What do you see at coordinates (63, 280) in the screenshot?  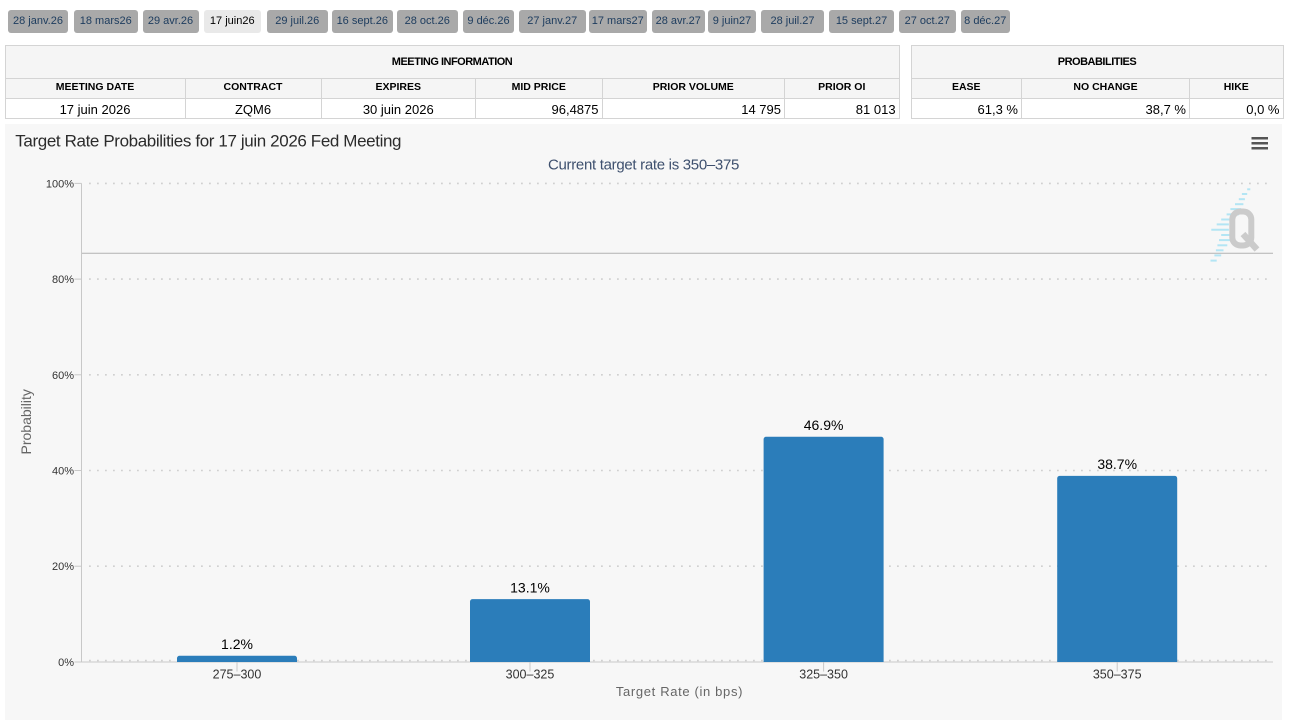 I see `svg-text: 80%` at bounding box center [63, 280].